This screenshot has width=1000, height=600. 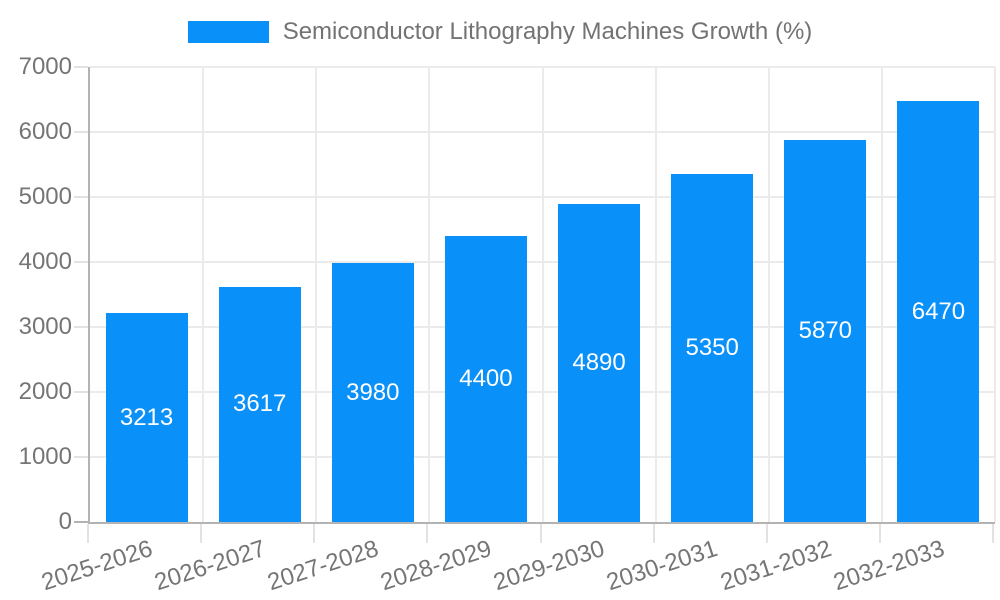 I want to click on y-axis-tick-label: 2000, so click(x=45, y=391).